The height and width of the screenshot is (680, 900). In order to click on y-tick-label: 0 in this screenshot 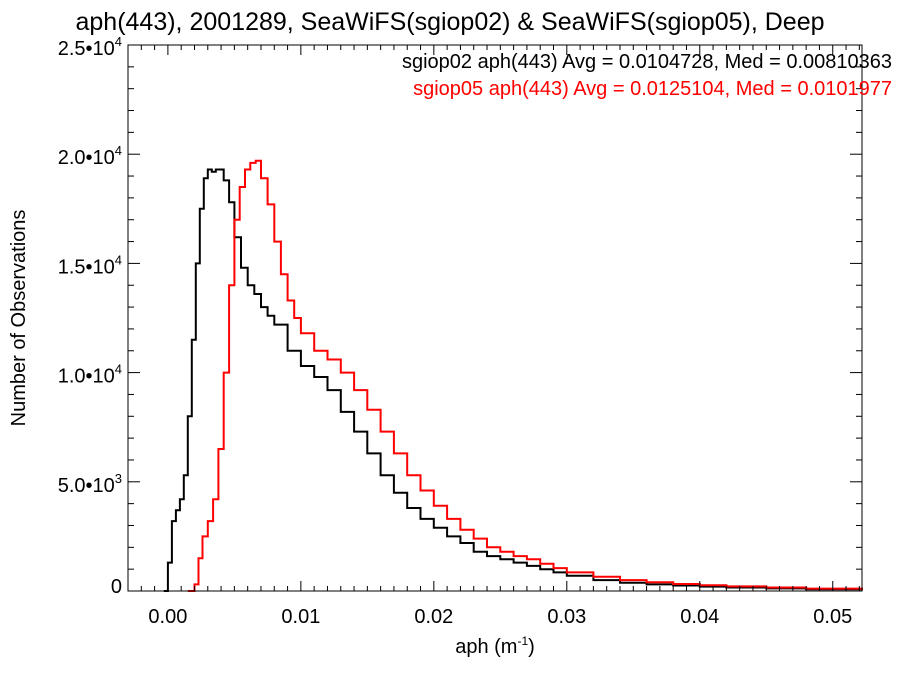, I will do `click(116, 587)`.